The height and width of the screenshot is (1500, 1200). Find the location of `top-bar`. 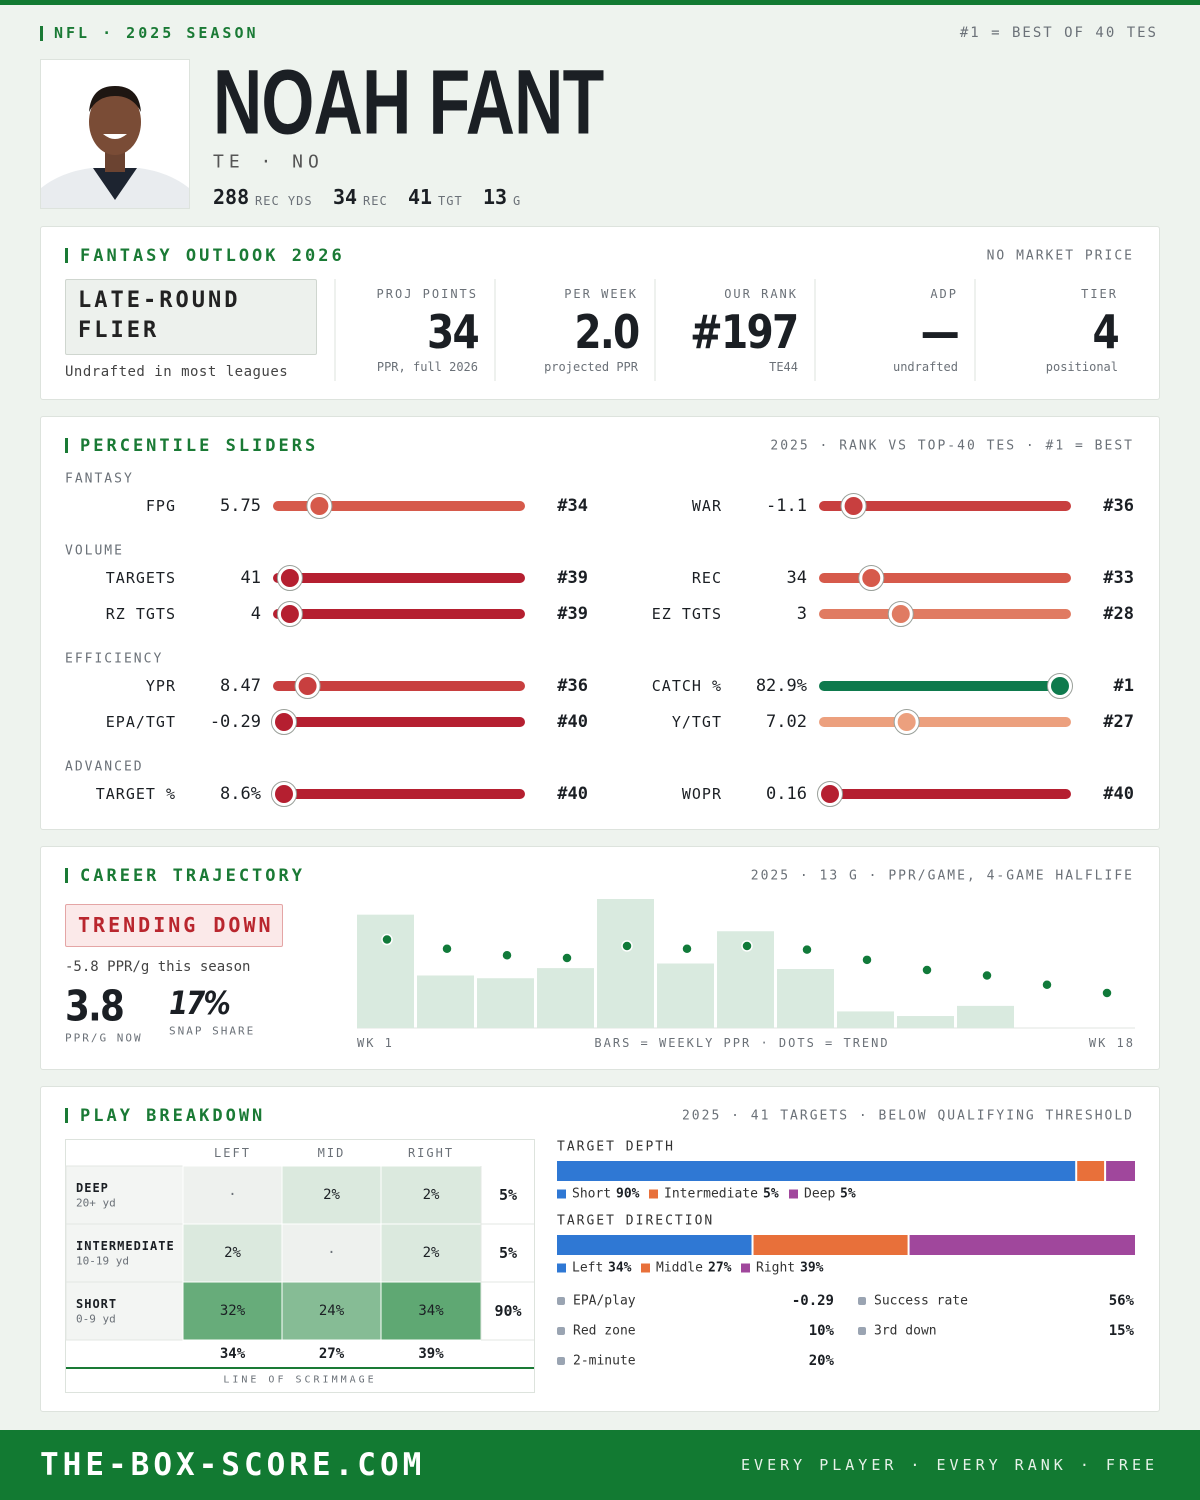

top-bar is located at coordinates (600, 2).